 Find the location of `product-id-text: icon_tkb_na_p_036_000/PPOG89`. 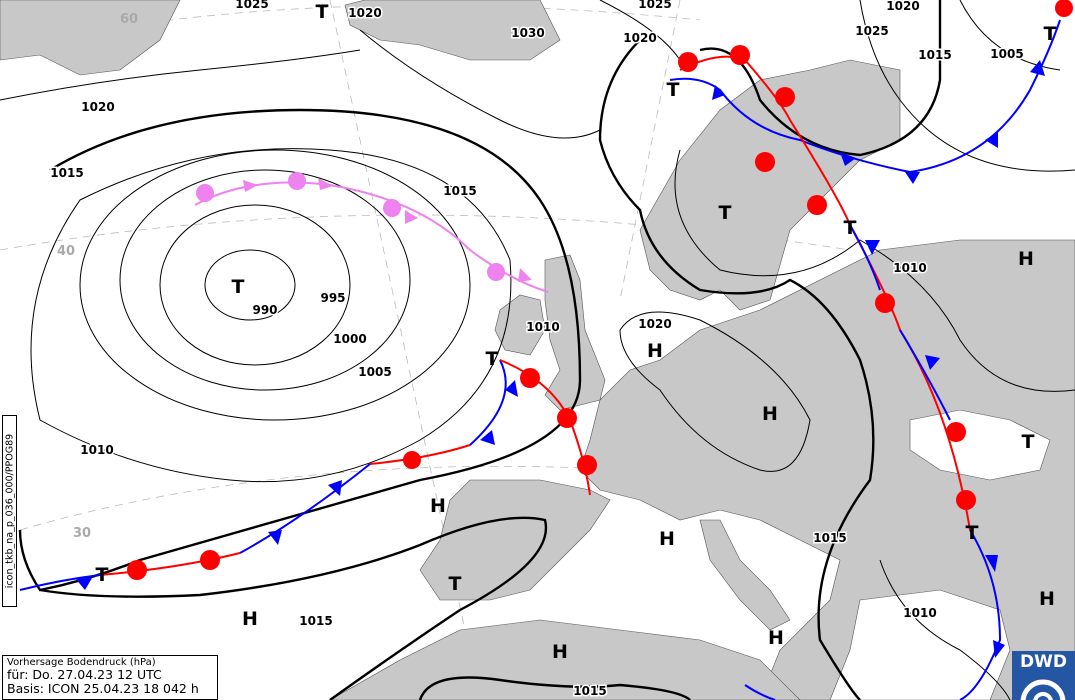

product-id-text: icon_tkb_na_p_036_000/PPOG89 is located at coordinates (9, 511).